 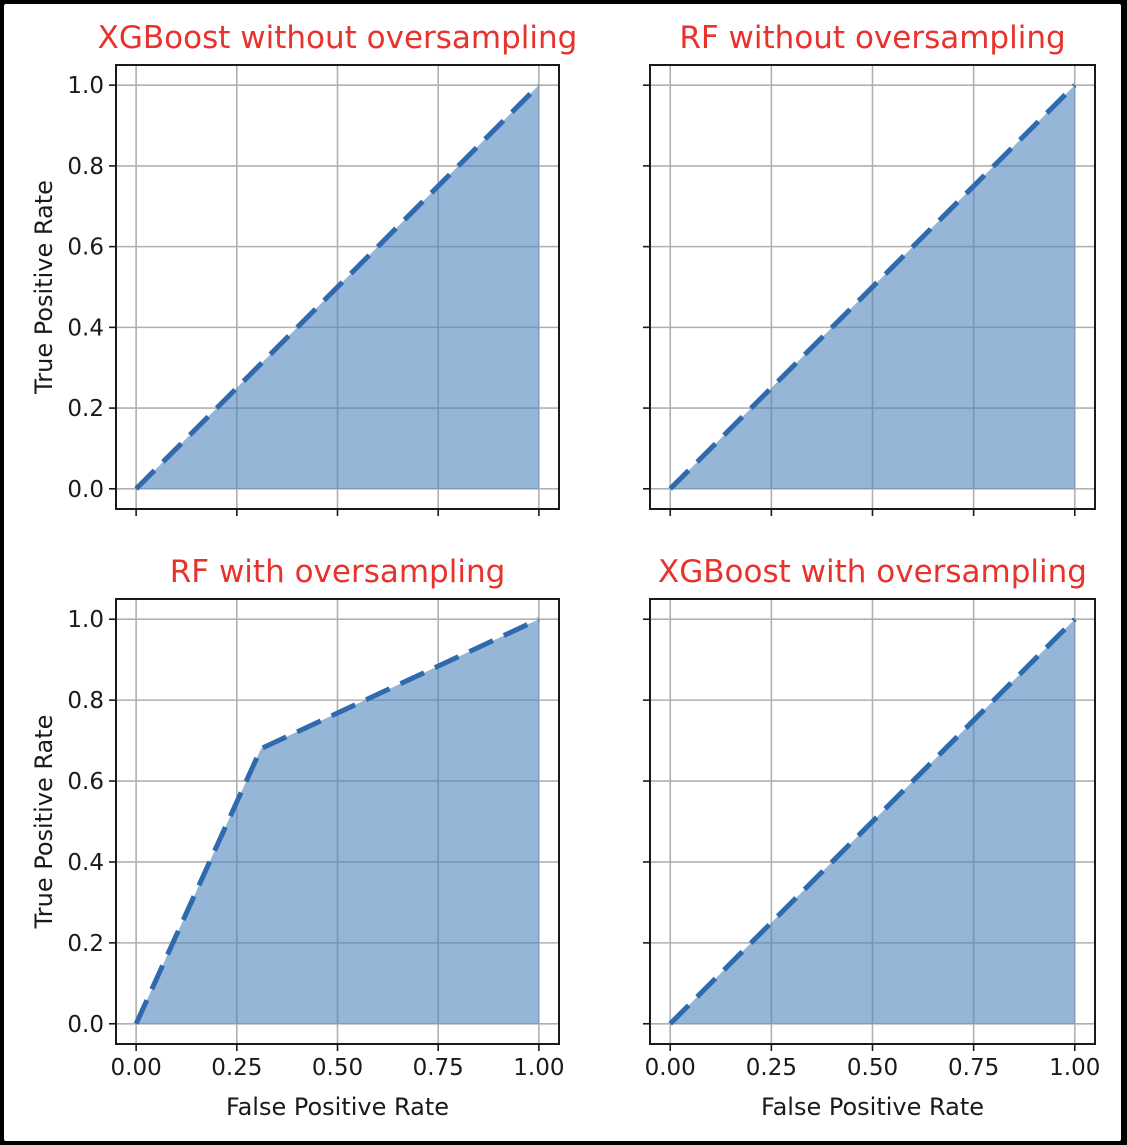 What do you see at coordinates (338, 572) in the screenshot?
I see `subplot-title: RF with oversampling` at bounding box center [338, 572].